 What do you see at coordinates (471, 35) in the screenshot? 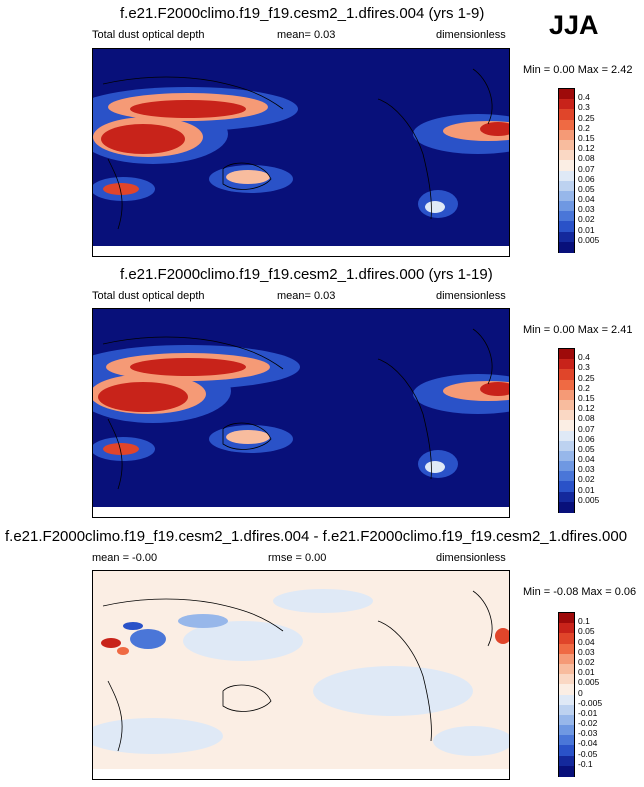
I see `panel-1-units-label: dimensionless` at bounding box center [471, 35].